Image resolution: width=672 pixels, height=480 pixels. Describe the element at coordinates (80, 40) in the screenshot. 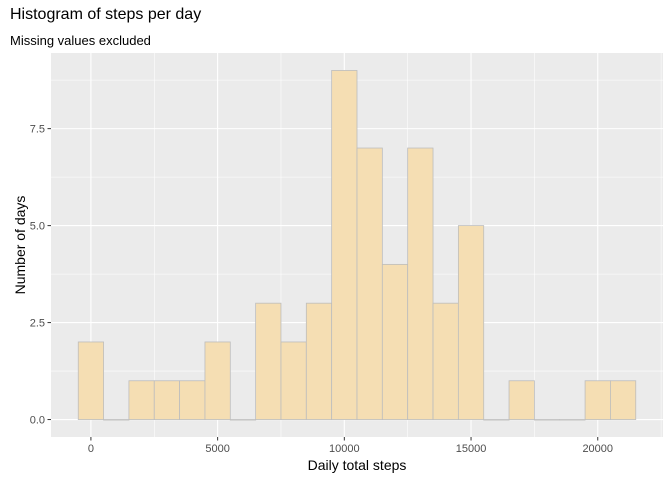

I see `chart-subtitle: Missing values excluded` at that location.